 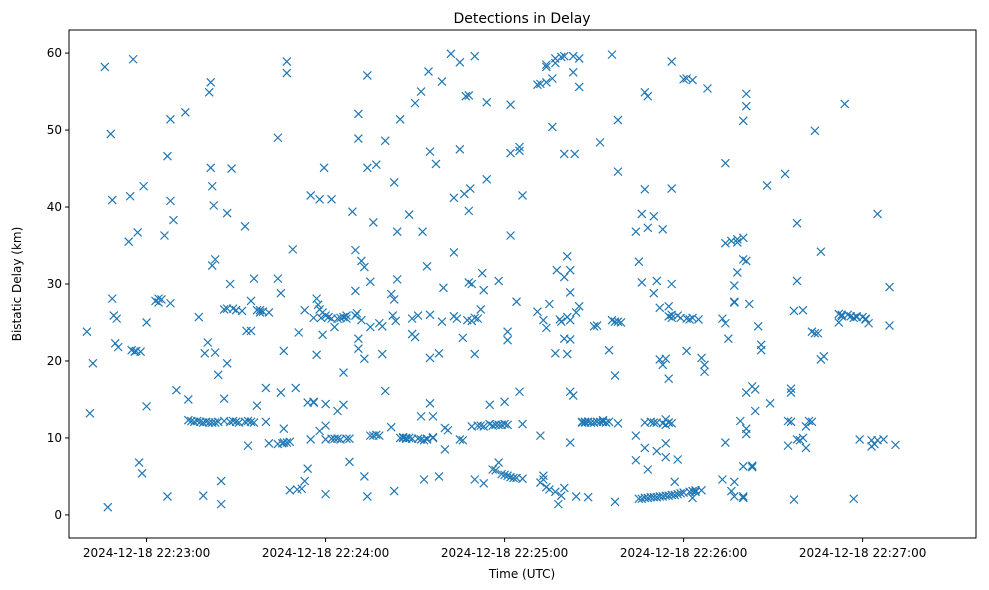 I want to click on y-tick-label: 40, so click(x=54, y=207).